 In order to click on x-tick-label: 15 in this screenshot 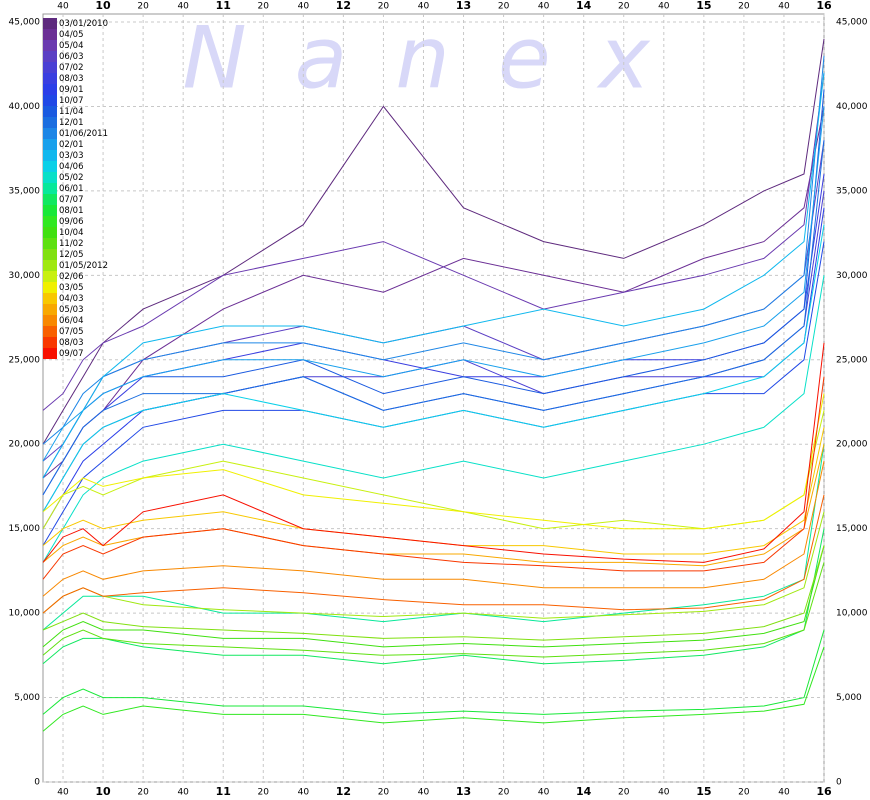, I will do `click(703, 6)`.